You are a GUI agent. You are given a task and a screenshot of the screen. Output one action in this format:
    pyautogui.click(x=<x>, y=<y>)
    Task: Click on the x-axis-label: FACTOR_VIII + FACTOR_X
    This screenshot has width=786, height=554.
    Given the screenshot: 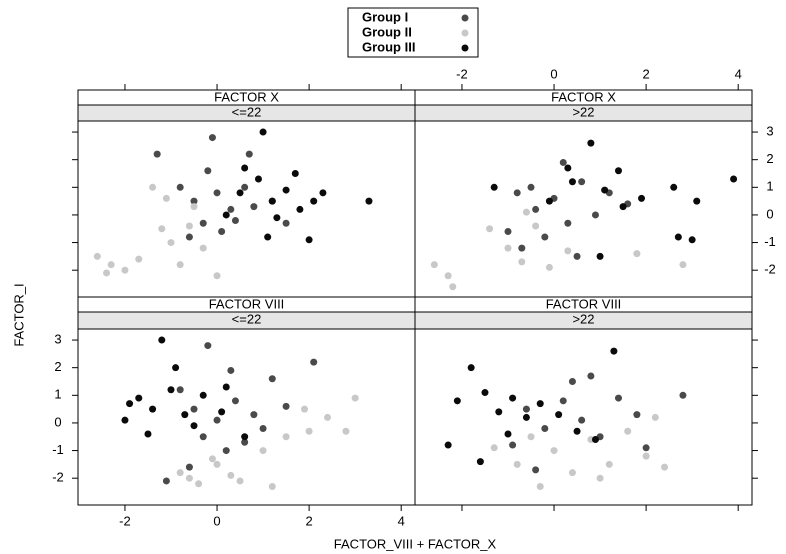 What is the action you would take?
    pyautogui.click(x=415, y=543)
    